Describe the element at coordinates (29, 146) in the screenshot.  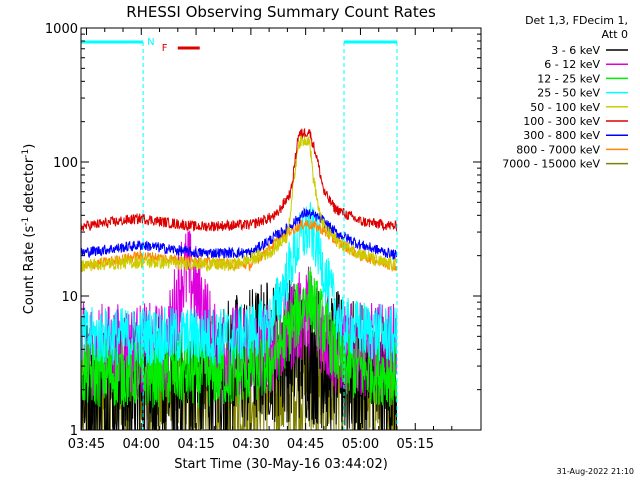
I see `y-axis-label-end: )` at that location.